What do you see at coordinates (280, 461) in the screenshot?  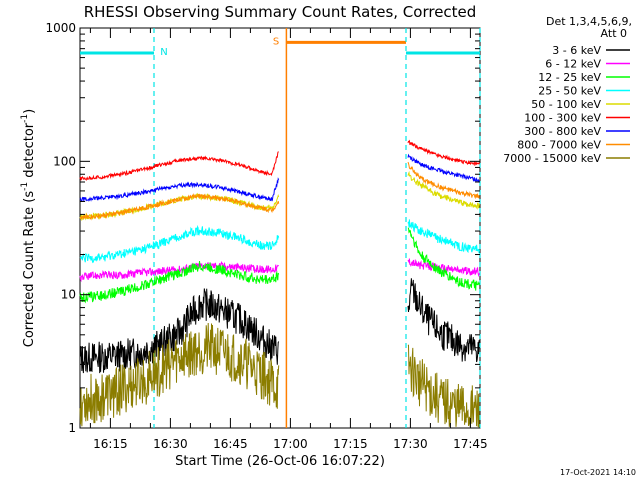 I see `x-axis-label: Start Time (26-Oct-06 16:07:22)` at bounding box center [280, 461].